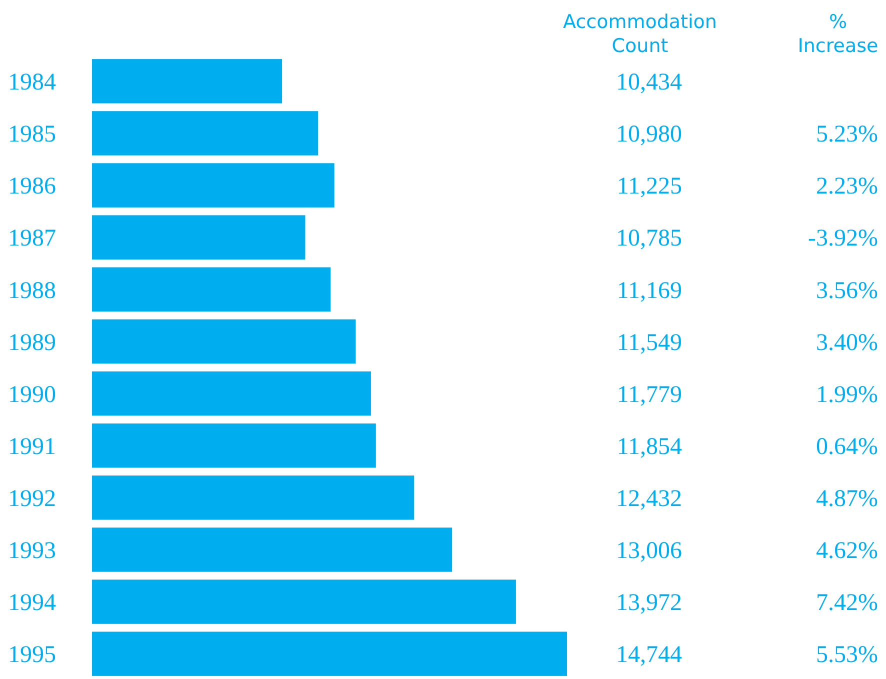 Image resolution: width=886 pixels, height=679 pixels. What do you see at coordinates (847, 499) in the screenshot?
I see `text: 4.87%` at bounding box center [847, 499].